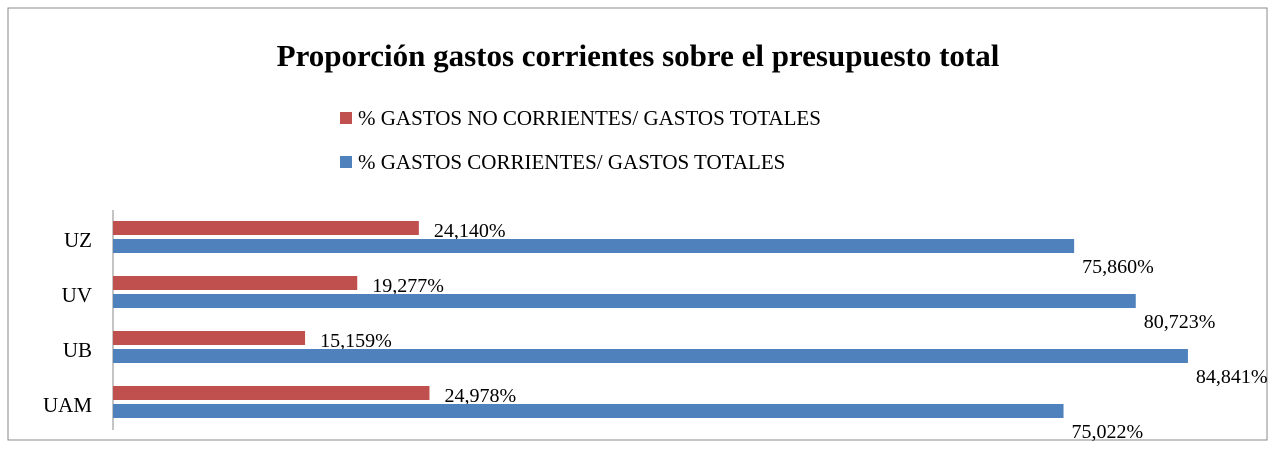 The image size is (1276, 450). Describe the element at coordinates (78, 240) in the screenshot. I see `y-tick-label: UZ` at that location.